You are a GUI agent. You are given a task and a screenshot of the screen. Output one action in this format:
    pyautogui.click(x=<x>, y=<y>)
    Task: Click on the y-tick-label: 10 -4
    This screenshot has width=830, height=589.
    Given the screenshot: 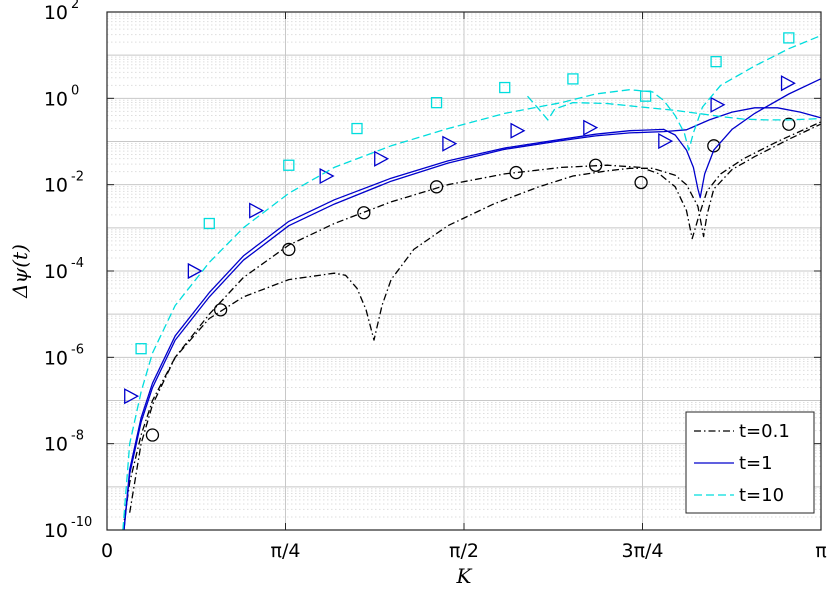 What is the action you would take?
    pyautogui.click(x=64, y=269)
    